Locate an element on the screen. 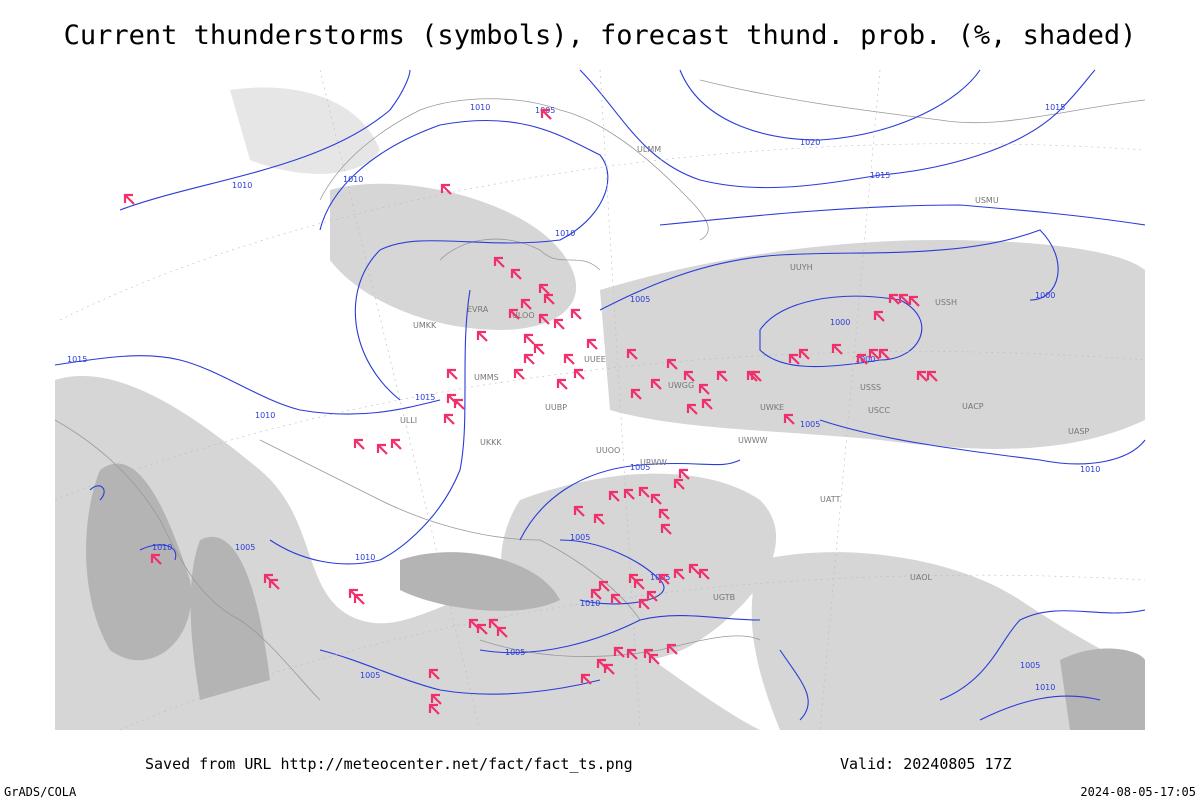 The width and height of the screenshot is (1200, 800). station-label: UWWW is located at coordinates (753, 440).